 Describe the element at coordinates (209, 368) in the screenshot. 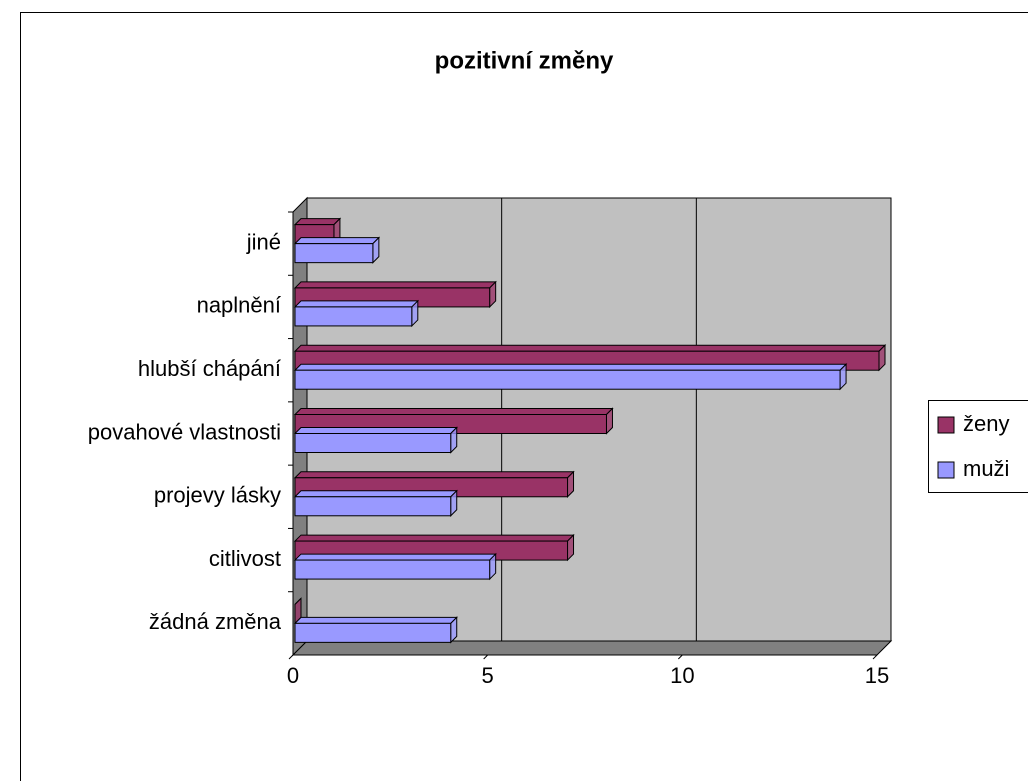

I see `y-tick-label: hlubší chápání` at that location.